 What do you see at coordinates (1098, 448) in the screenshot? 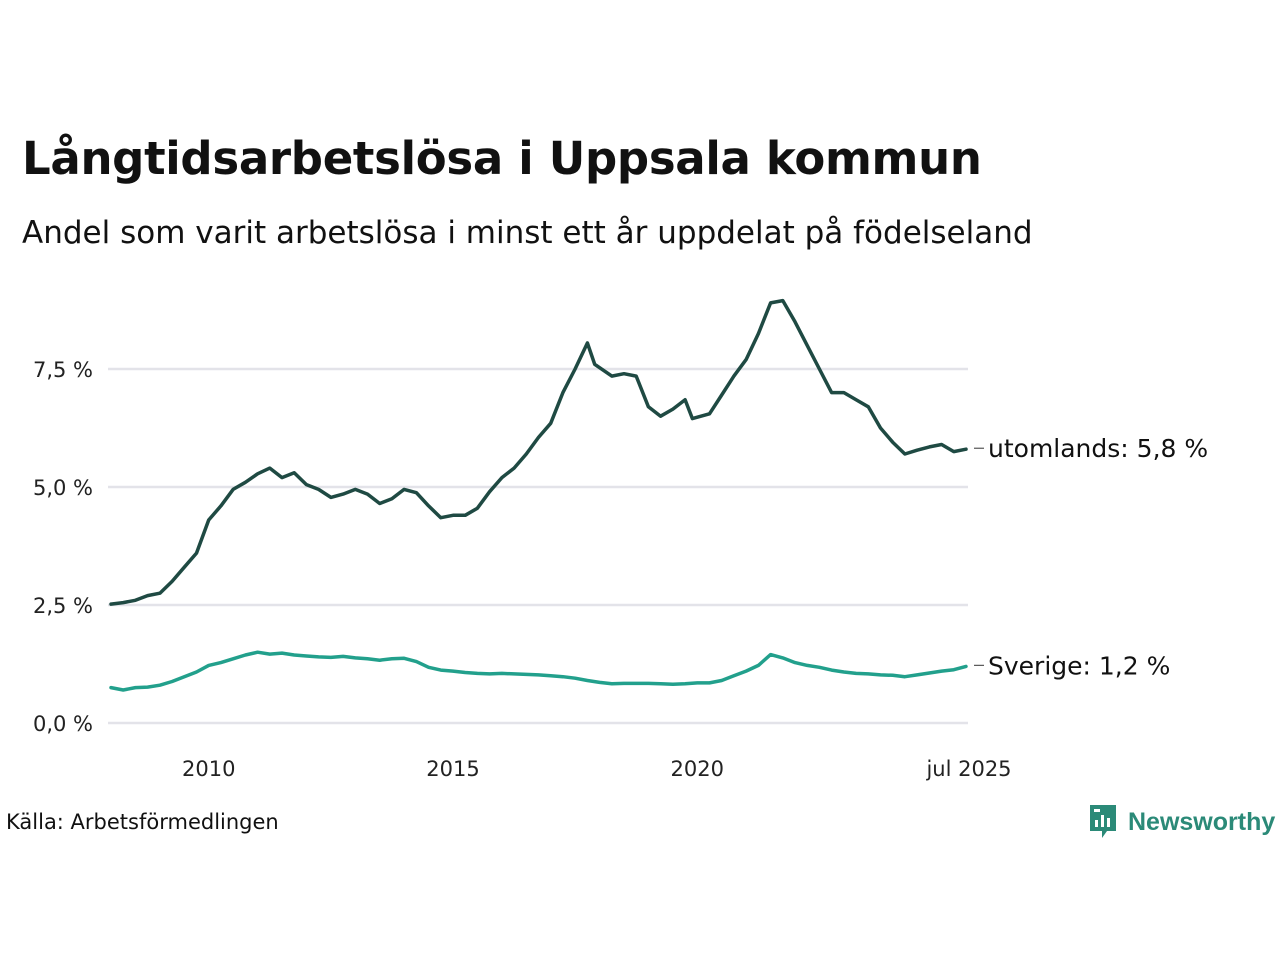
I see `end-label-utomlands: utomlands: 5,8 %` at bounding box center [1098, 448].